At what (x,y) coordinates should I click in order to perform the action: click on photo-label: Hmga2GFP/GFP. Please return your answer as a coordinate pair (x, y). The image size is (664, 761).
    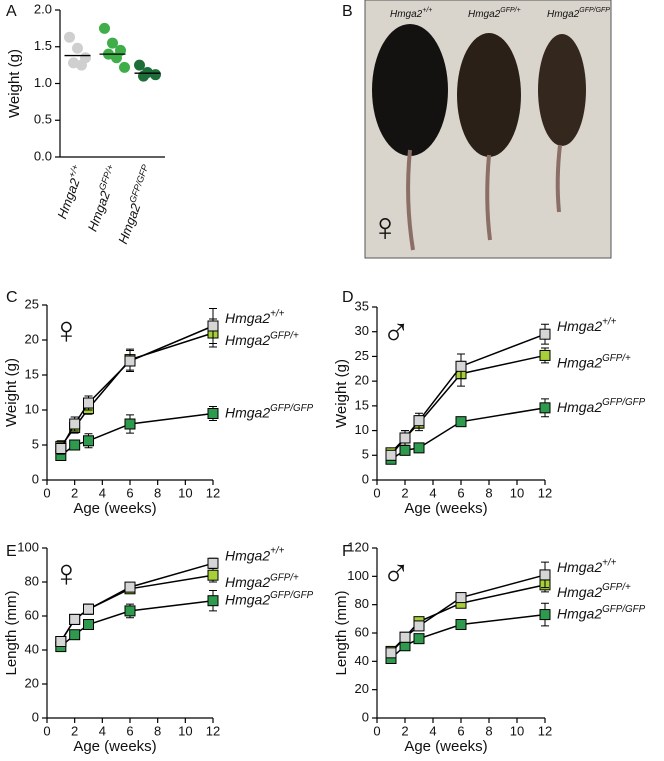
    Looking at the image, I should click on (578, 13).